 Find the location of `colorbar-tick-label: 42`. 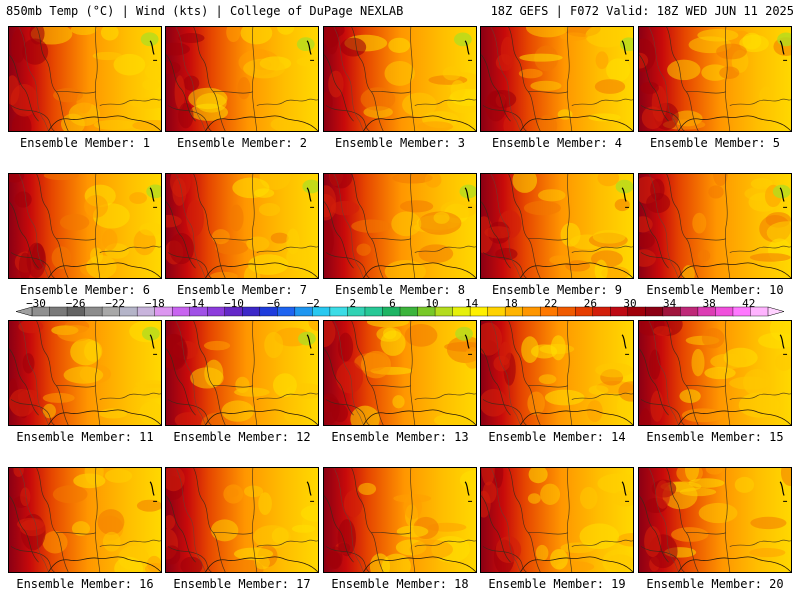

colorbar-tick-label: 42 is located at coordinates (749, 303).